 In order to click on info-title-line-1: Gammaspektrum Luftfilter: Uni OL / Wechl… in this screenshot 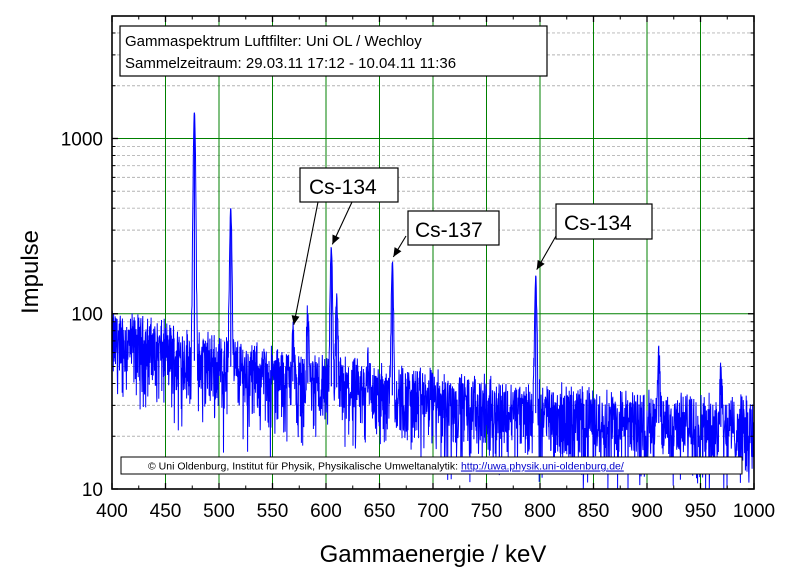, I will do `click(273, 41)`.